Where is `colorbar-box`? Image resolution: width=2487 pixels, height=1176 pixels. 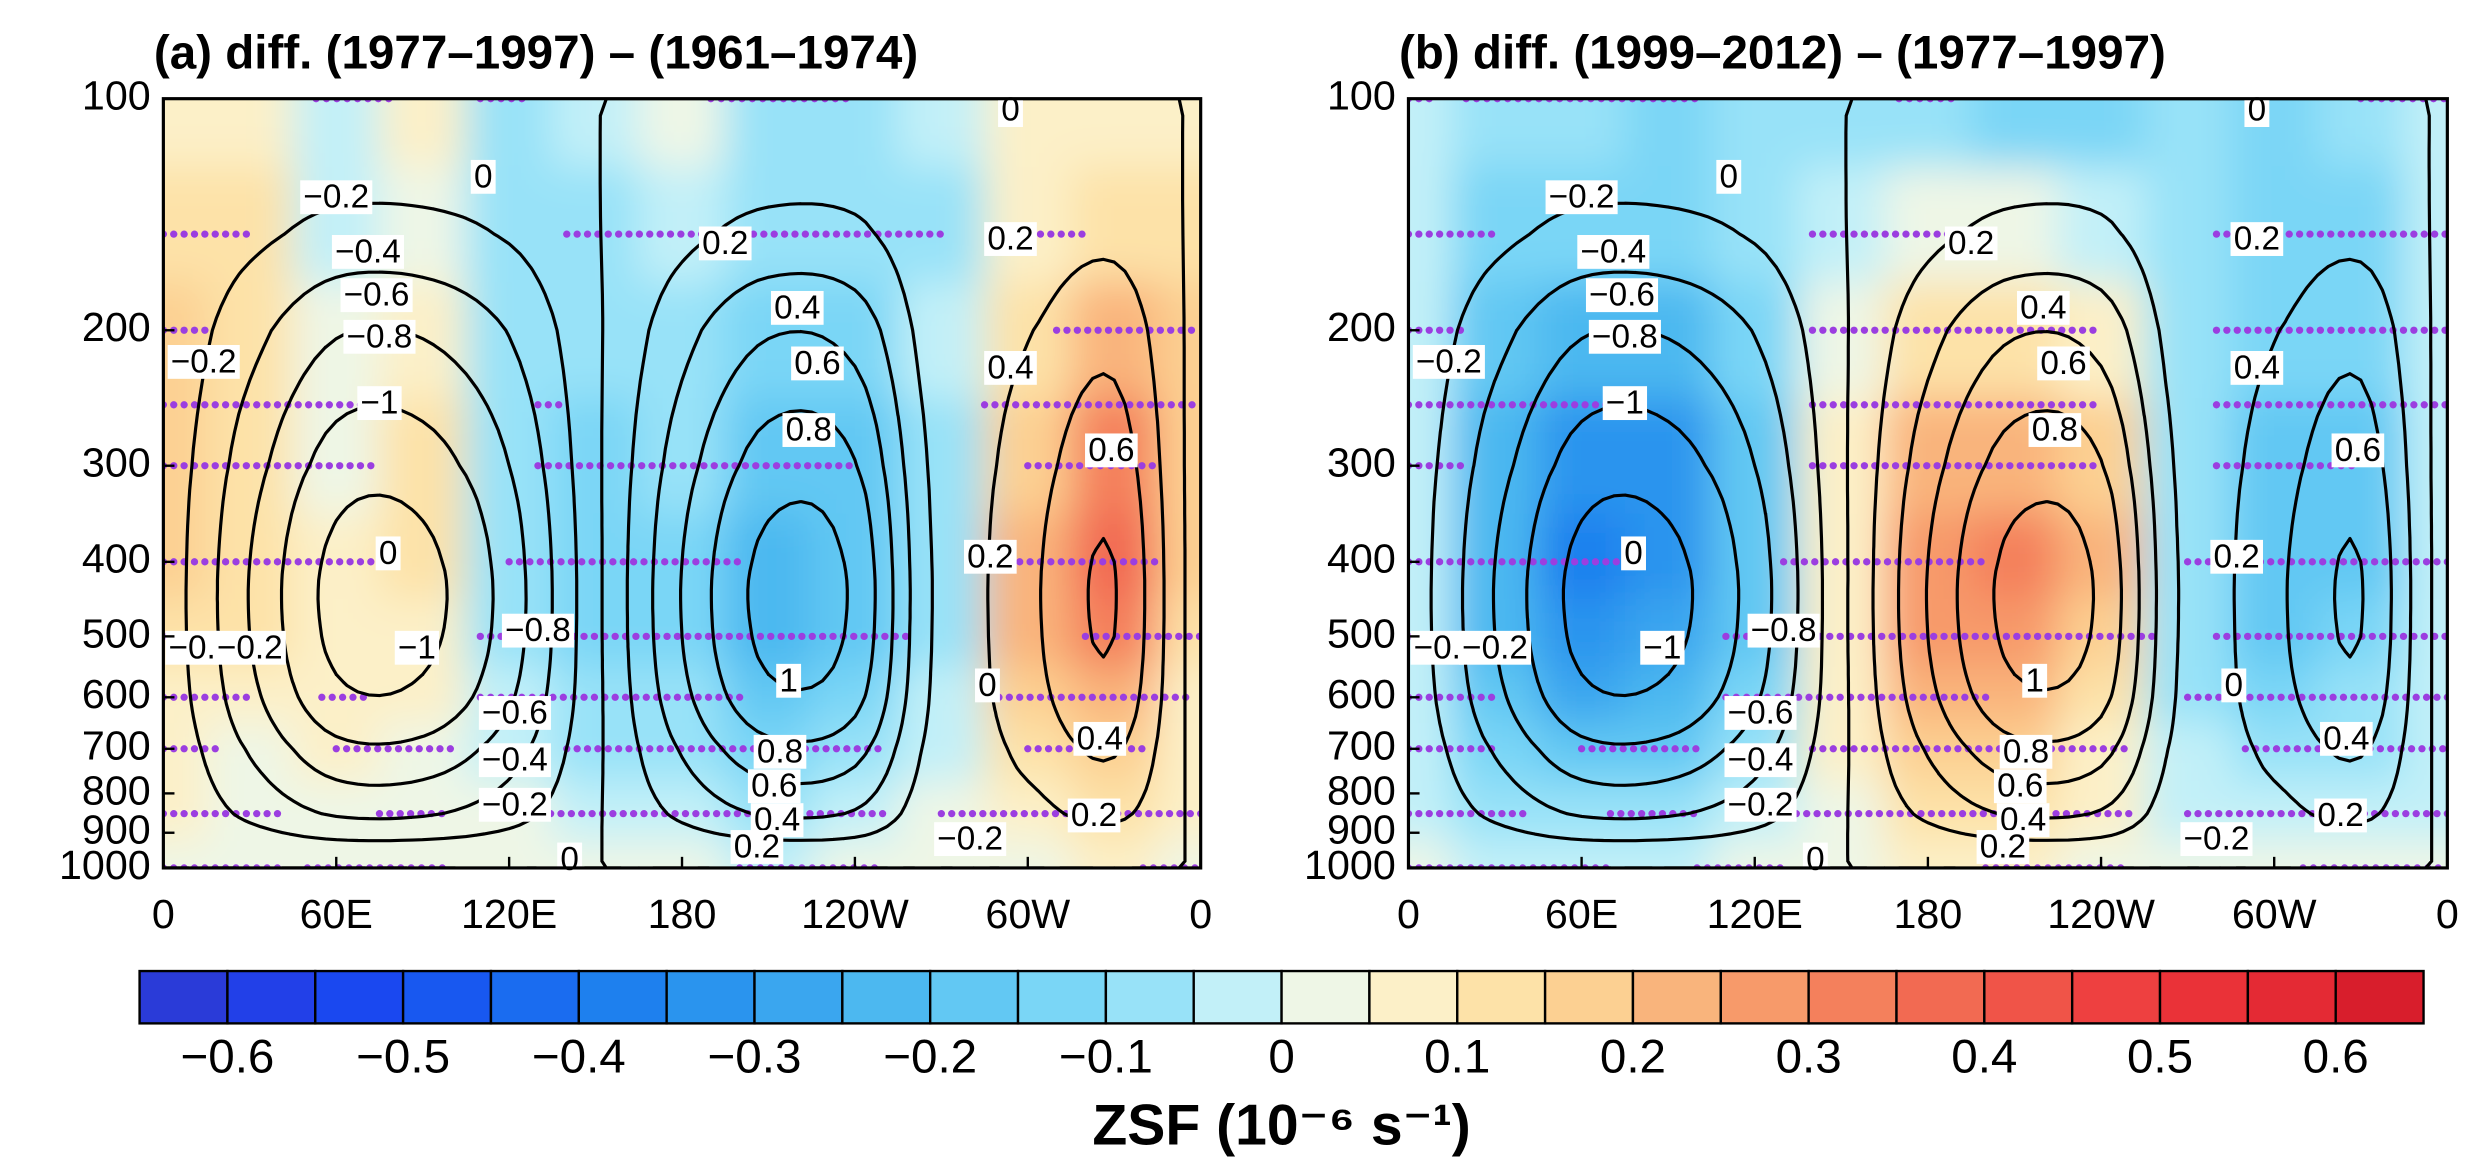 colorbar-box is located at coordinates (974, 997).